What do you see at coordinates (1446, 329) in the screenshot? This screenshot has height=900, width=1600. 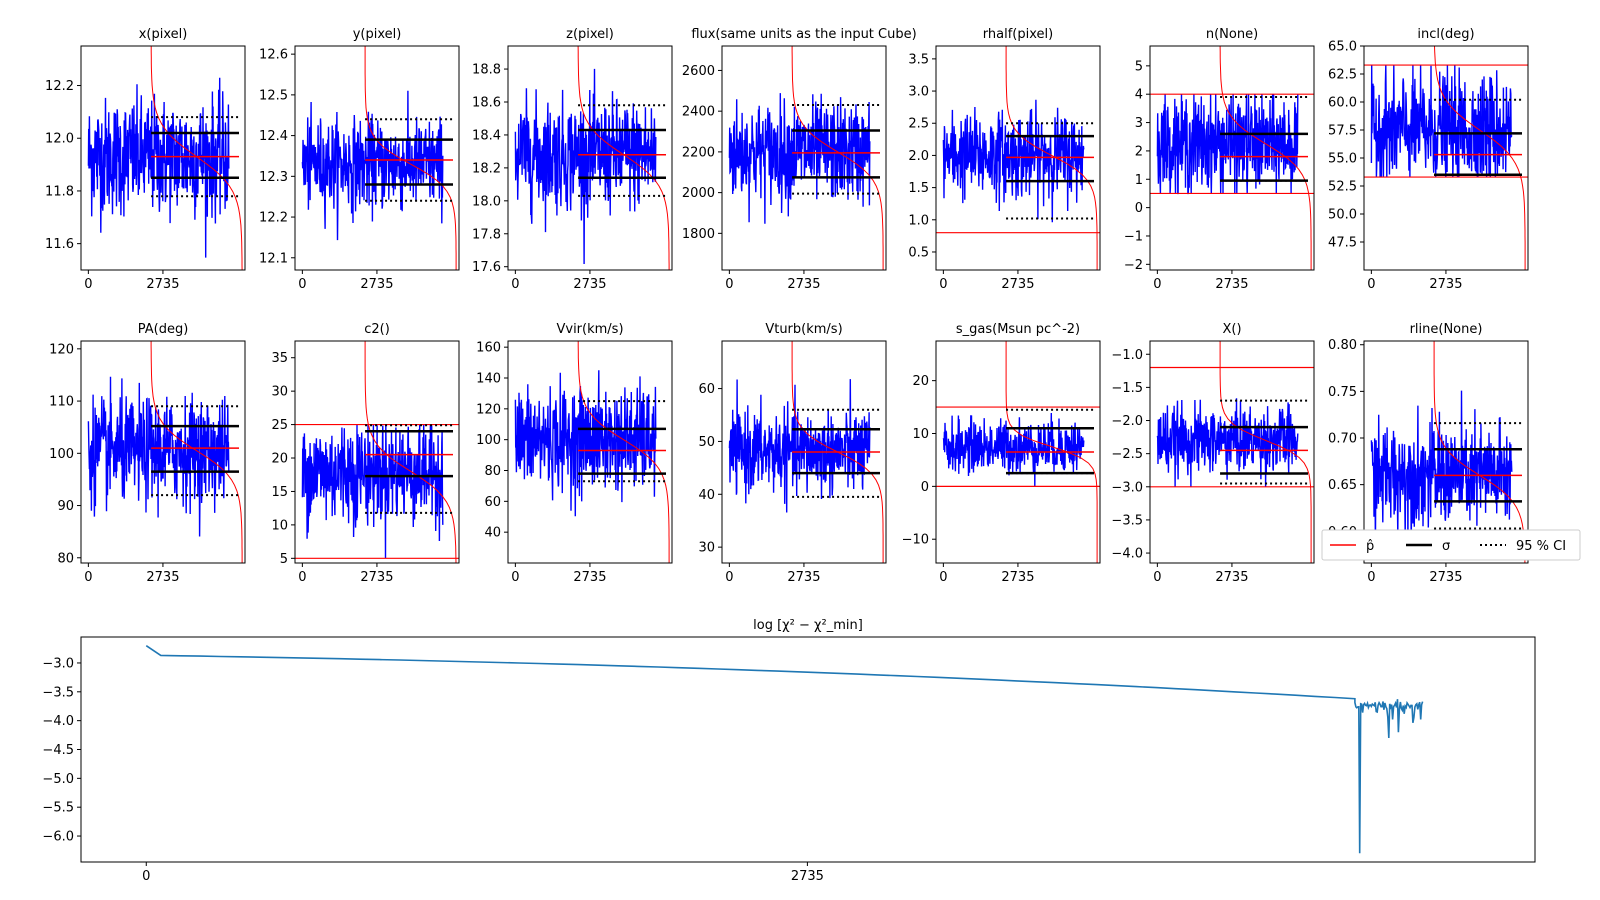 I see `panel-title: rline(None)` at bounding box center [1446, 329].